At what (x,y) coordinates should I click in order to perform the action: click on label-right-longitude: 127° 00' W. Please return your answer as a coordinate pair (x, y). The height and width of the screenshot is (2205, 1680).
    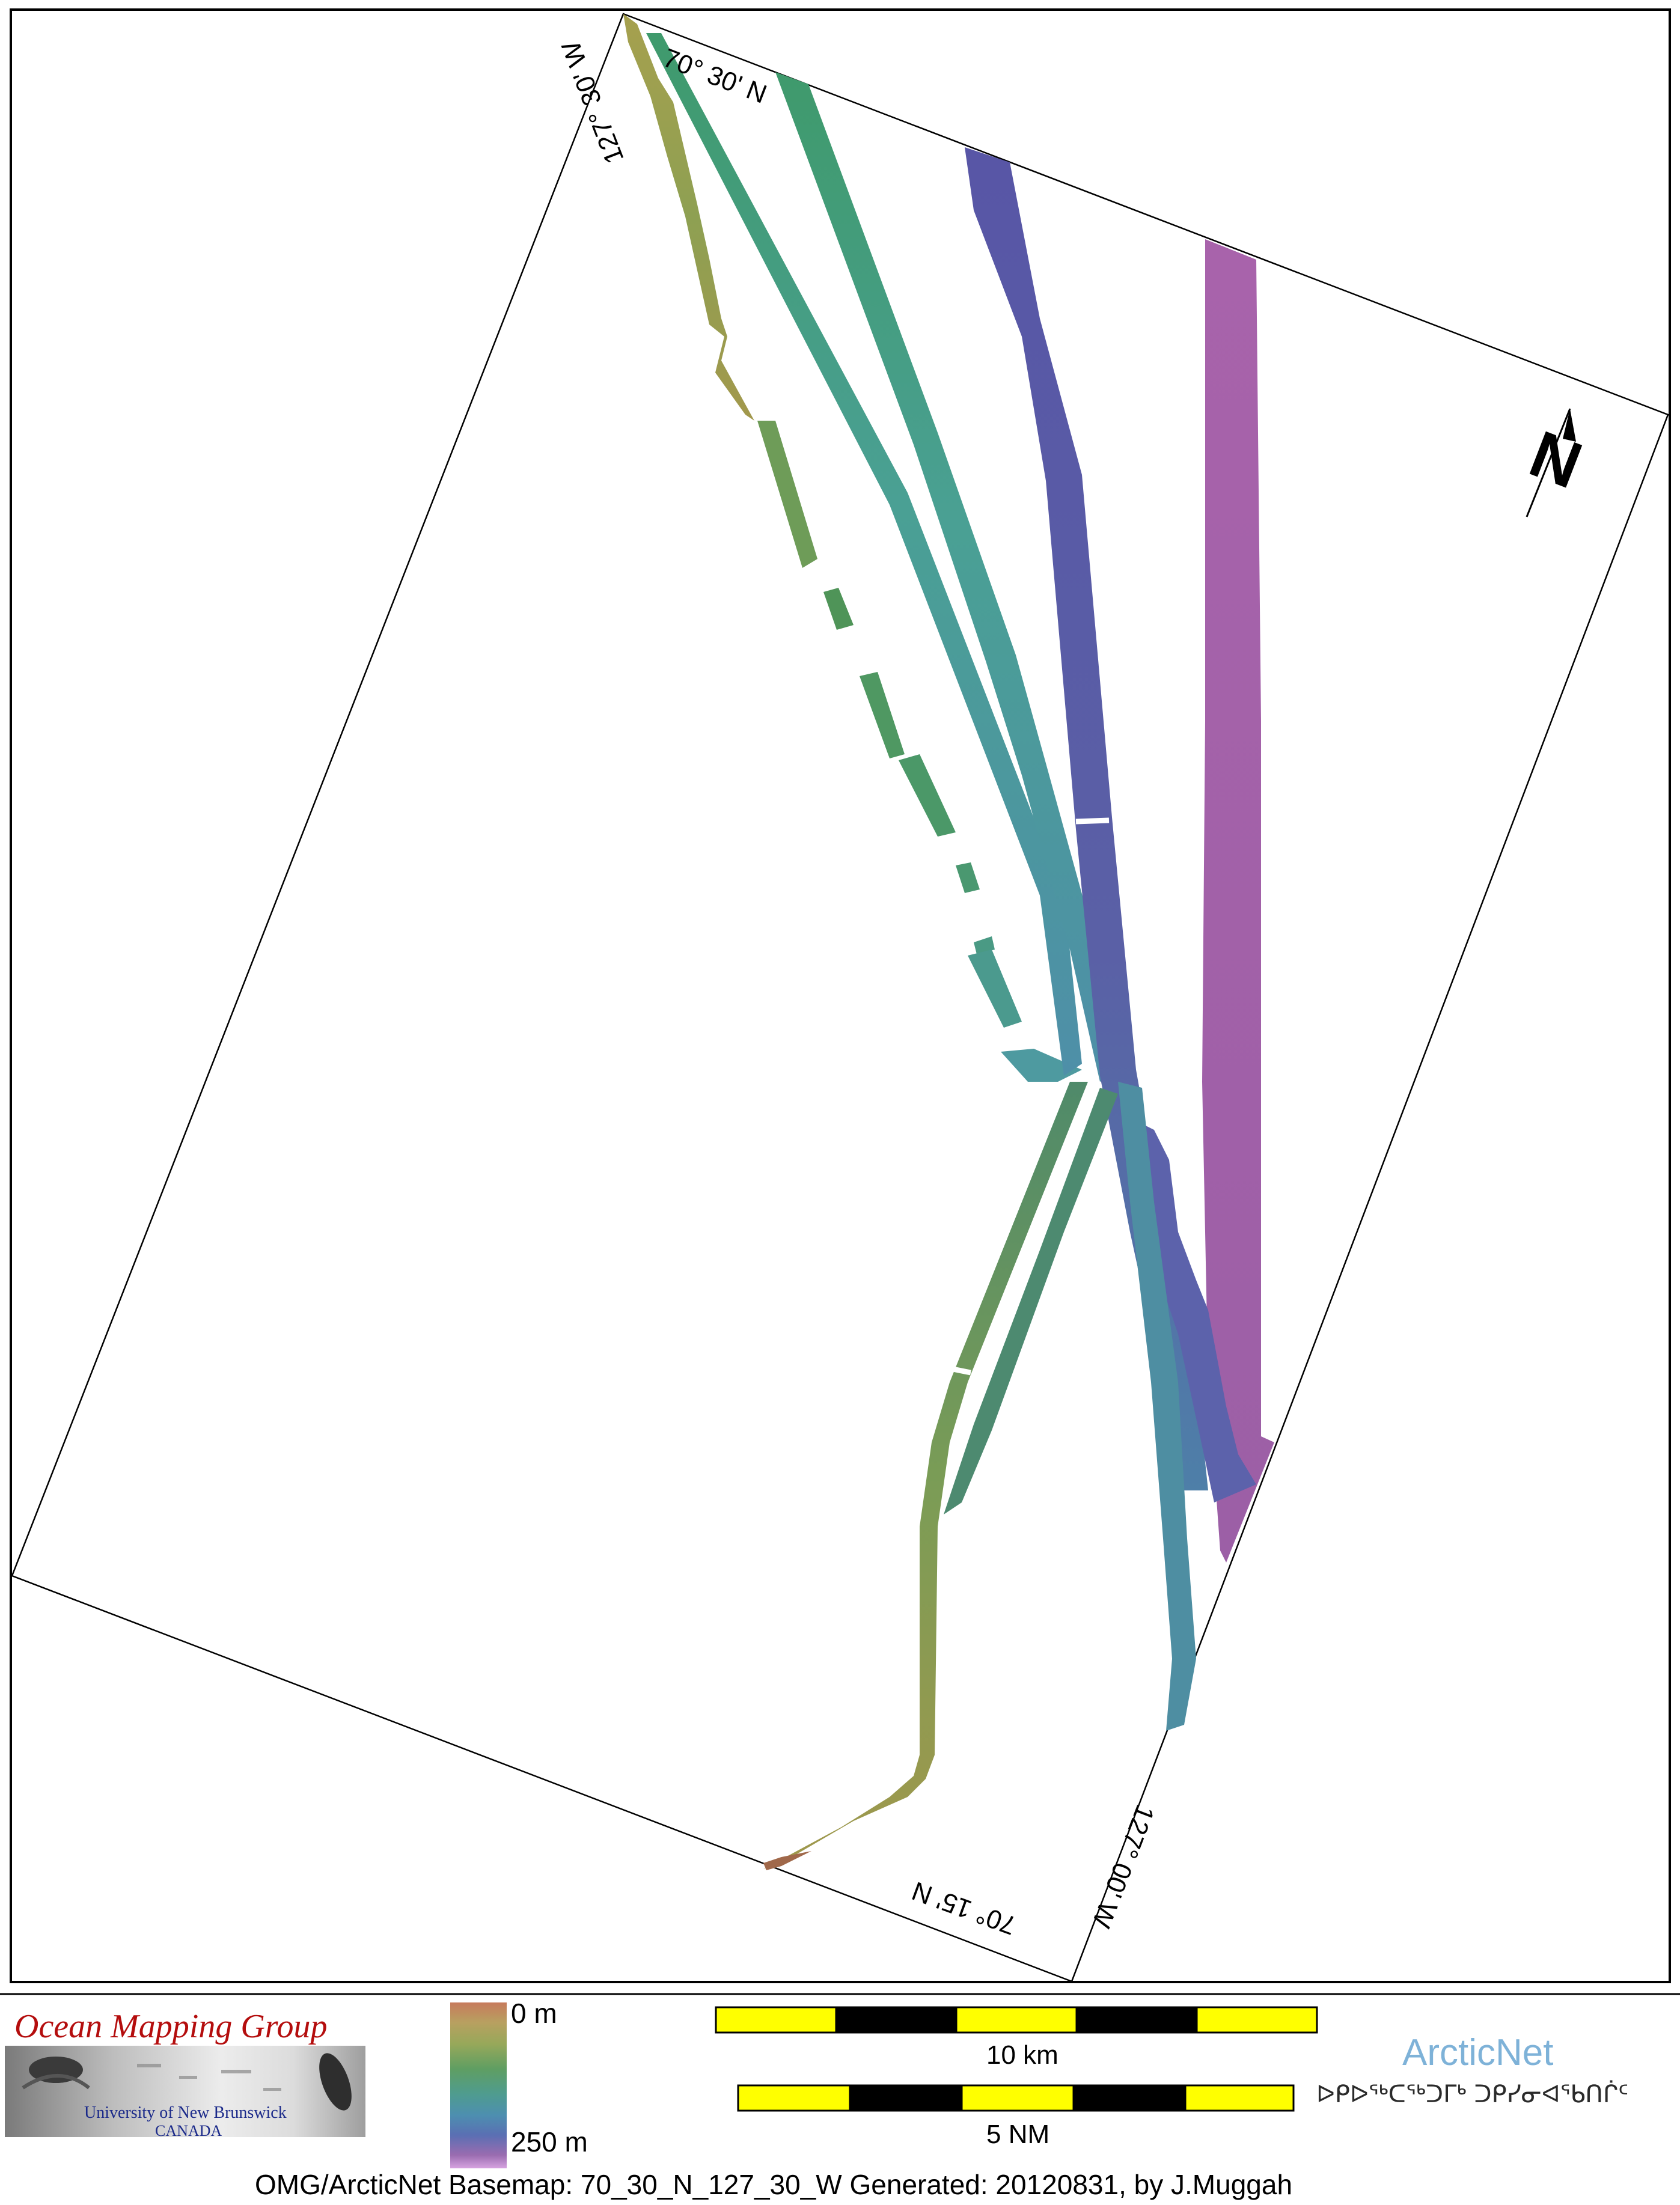
    Looking at the image, I should click on (1123, 1866).